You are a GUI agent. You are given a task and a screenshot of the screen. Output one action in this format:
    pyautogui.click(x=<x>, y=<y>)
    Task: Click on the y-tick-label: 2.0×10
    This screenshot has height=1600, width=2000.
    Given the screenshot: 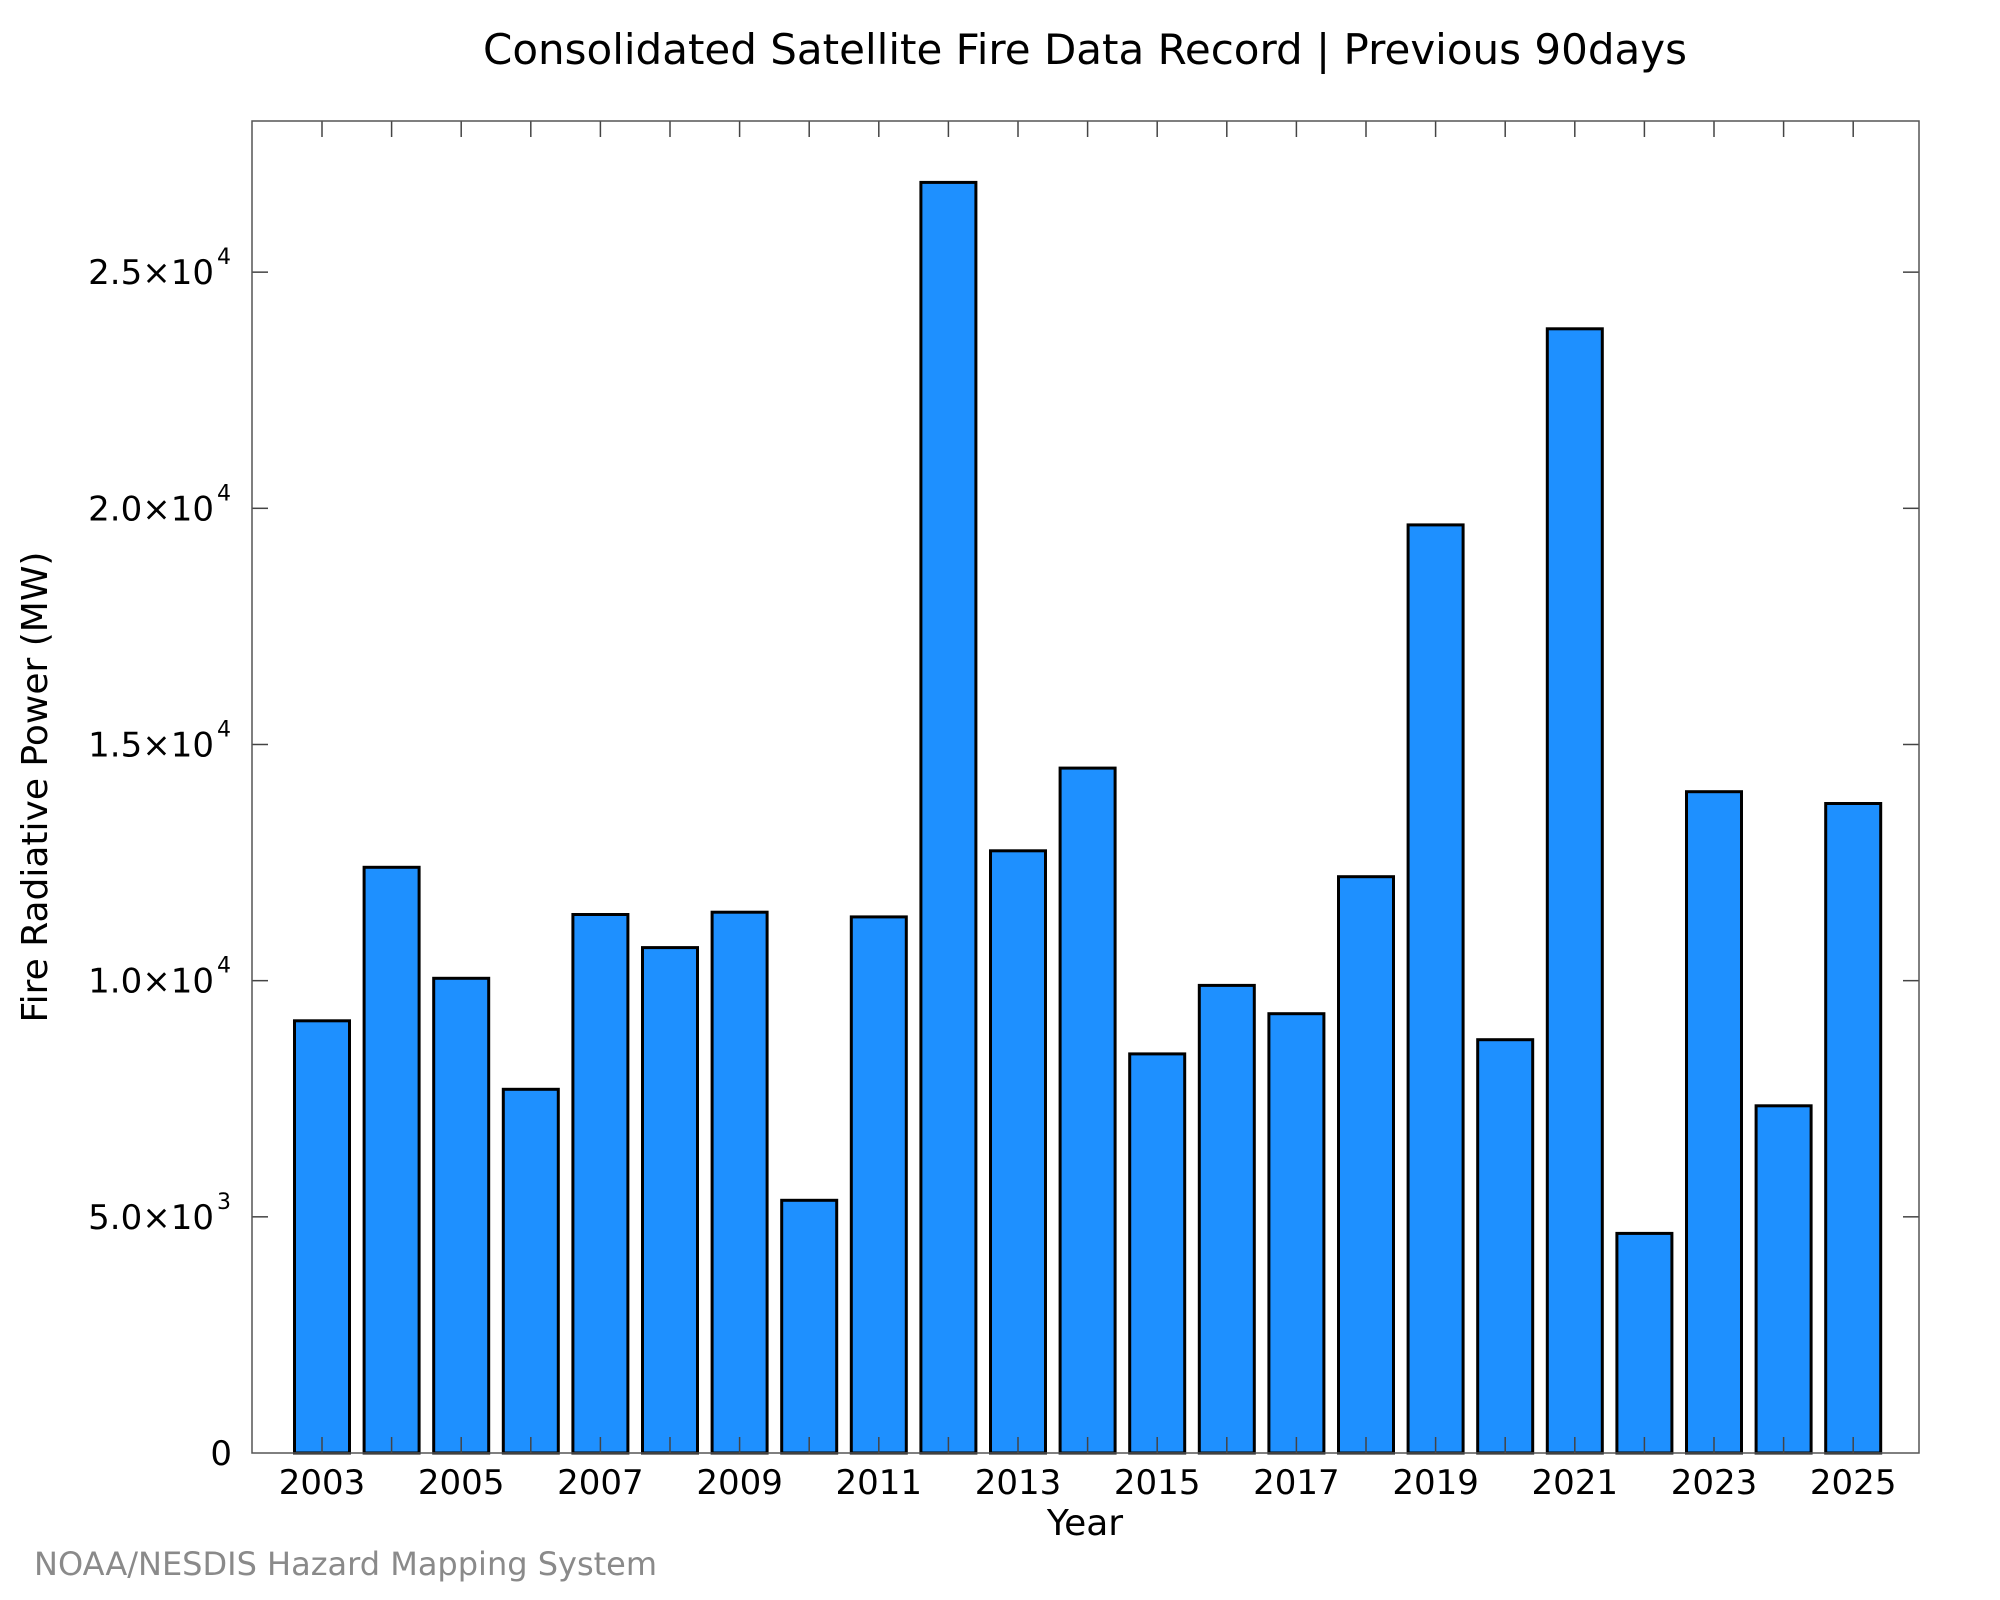 What is the action you would take?
    pyautogui.click(x=151, y=509)
    